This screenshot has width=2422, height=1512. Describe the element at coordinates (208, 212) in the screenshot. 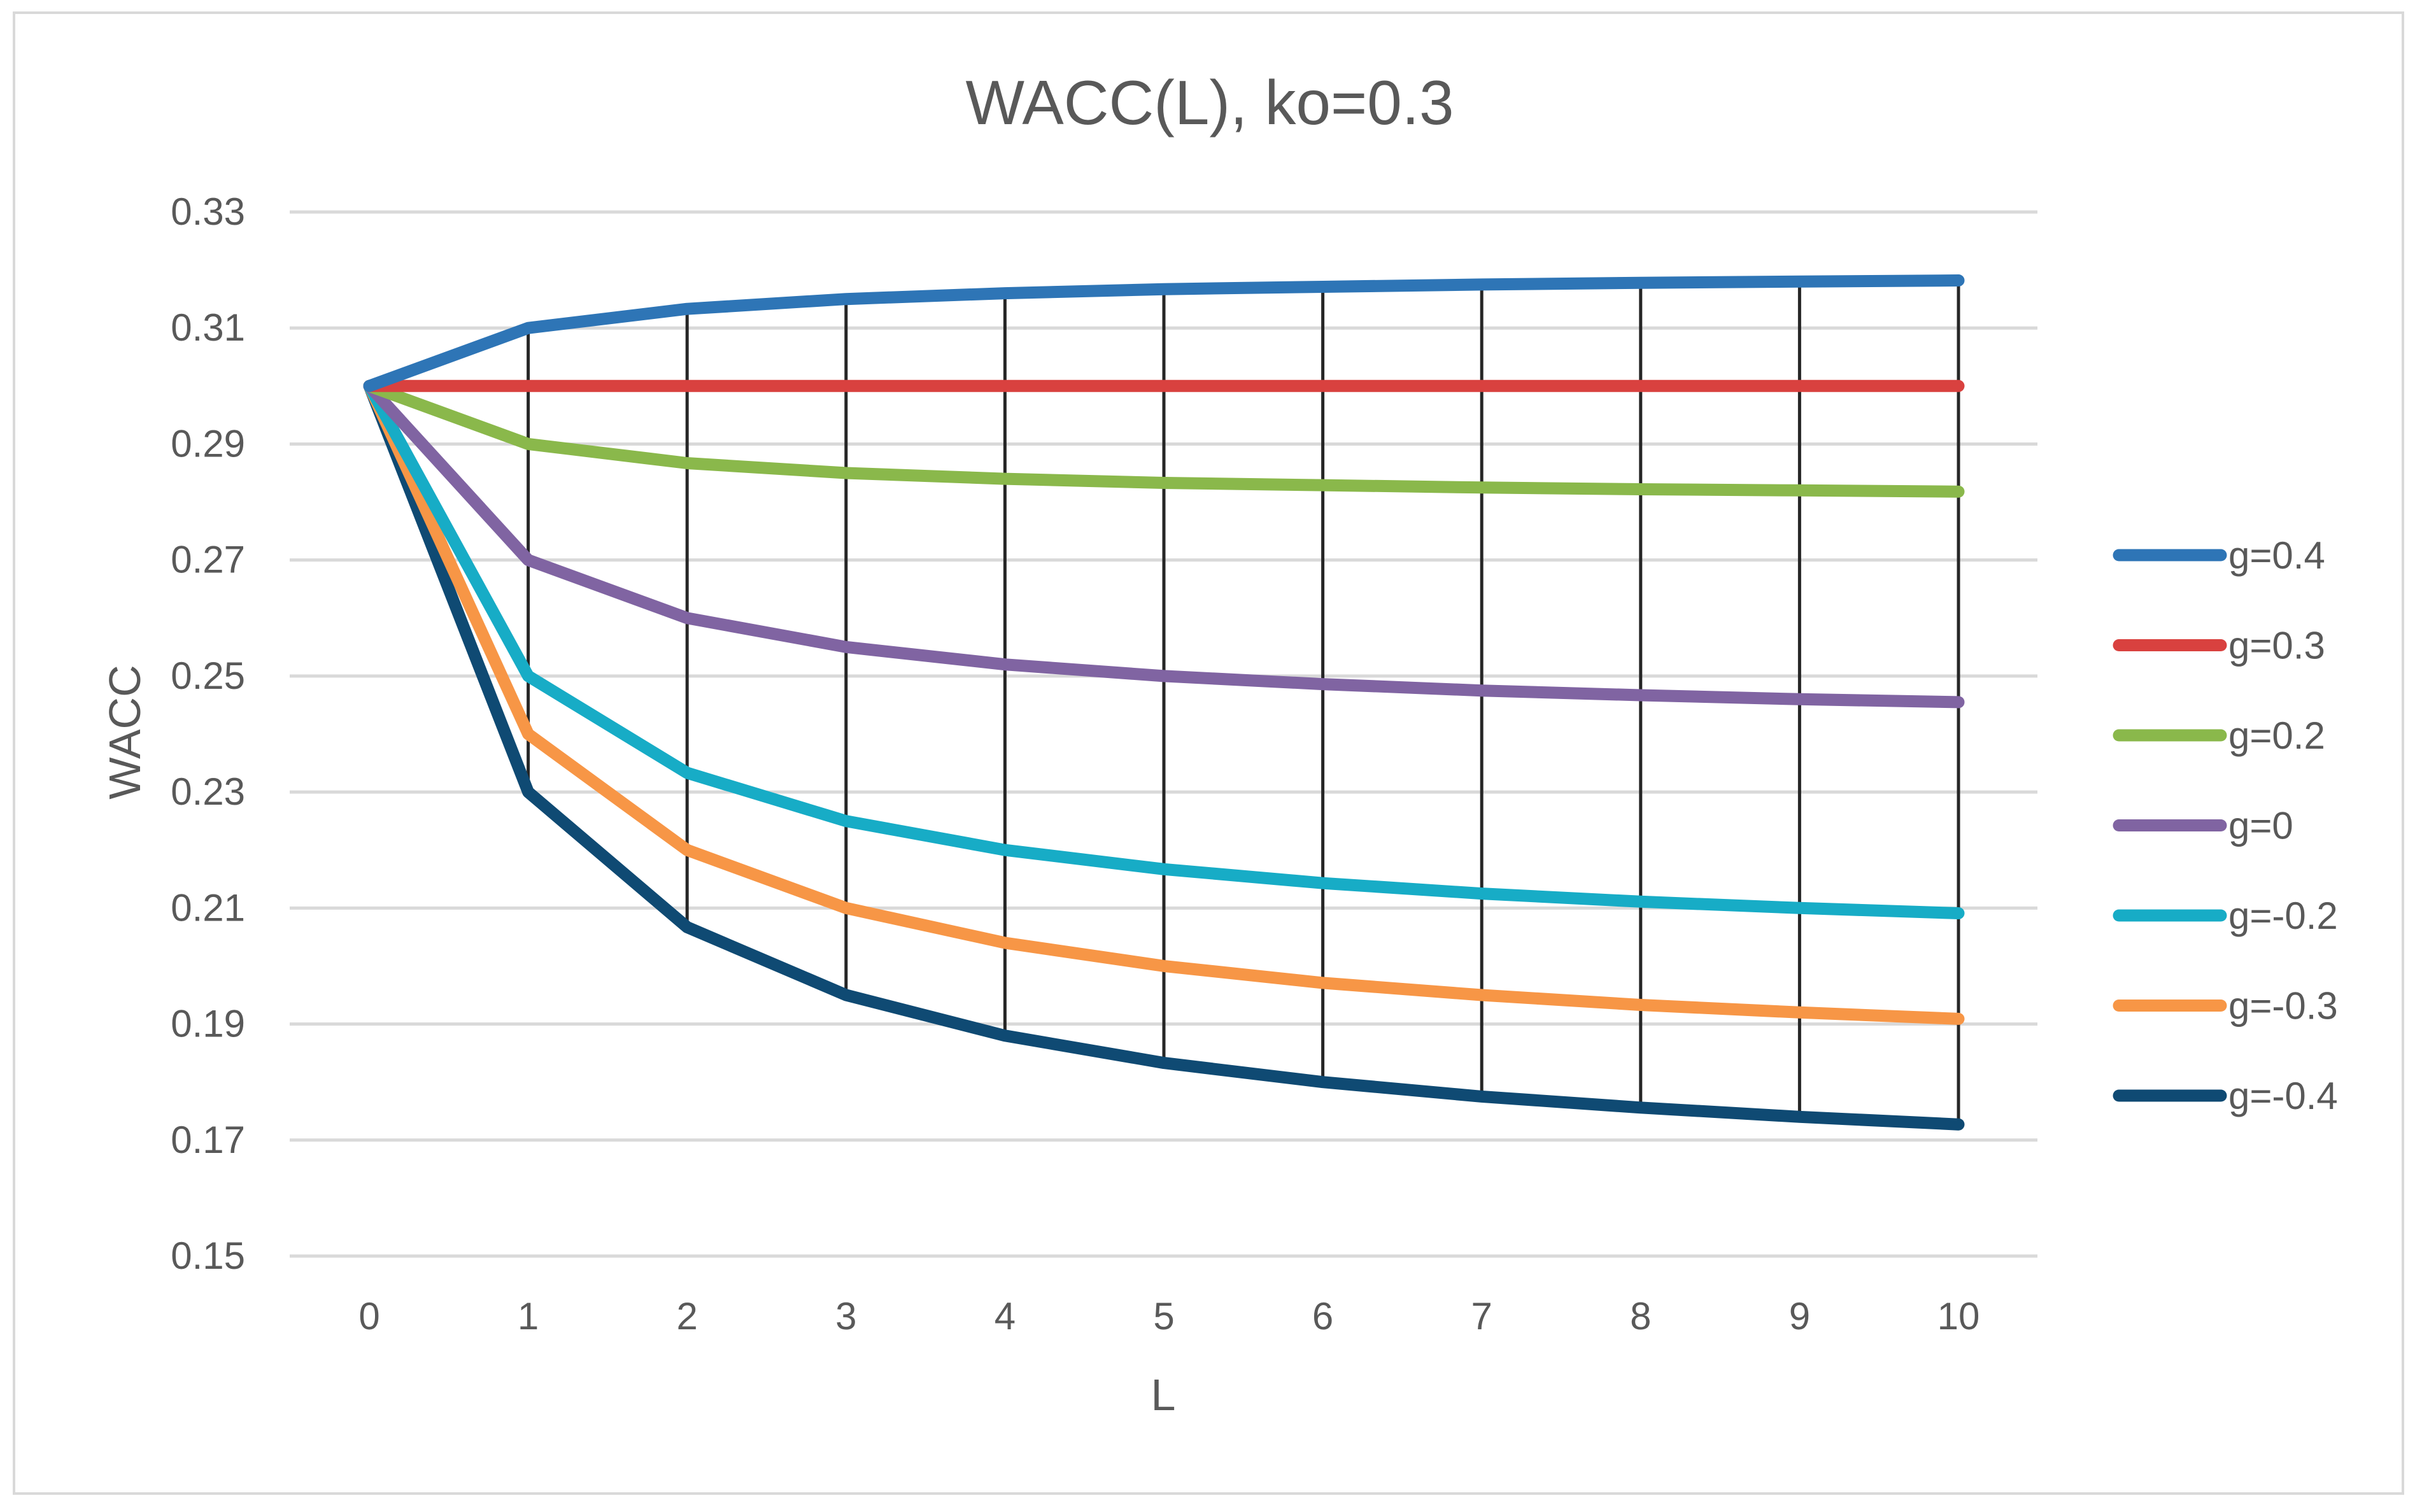

I see `y-tick-label: 0.33` at that location.